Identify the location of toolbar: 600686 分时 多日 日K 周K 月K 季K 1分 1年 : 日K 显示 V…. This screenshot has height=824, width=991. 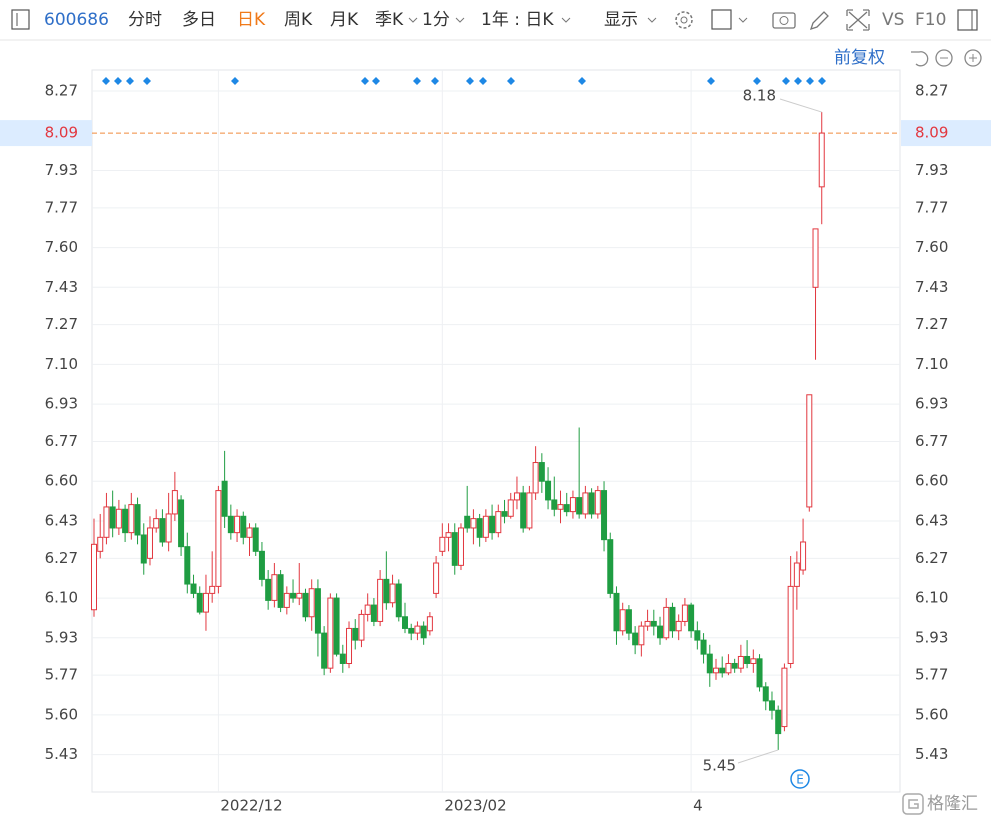
(495, 25).